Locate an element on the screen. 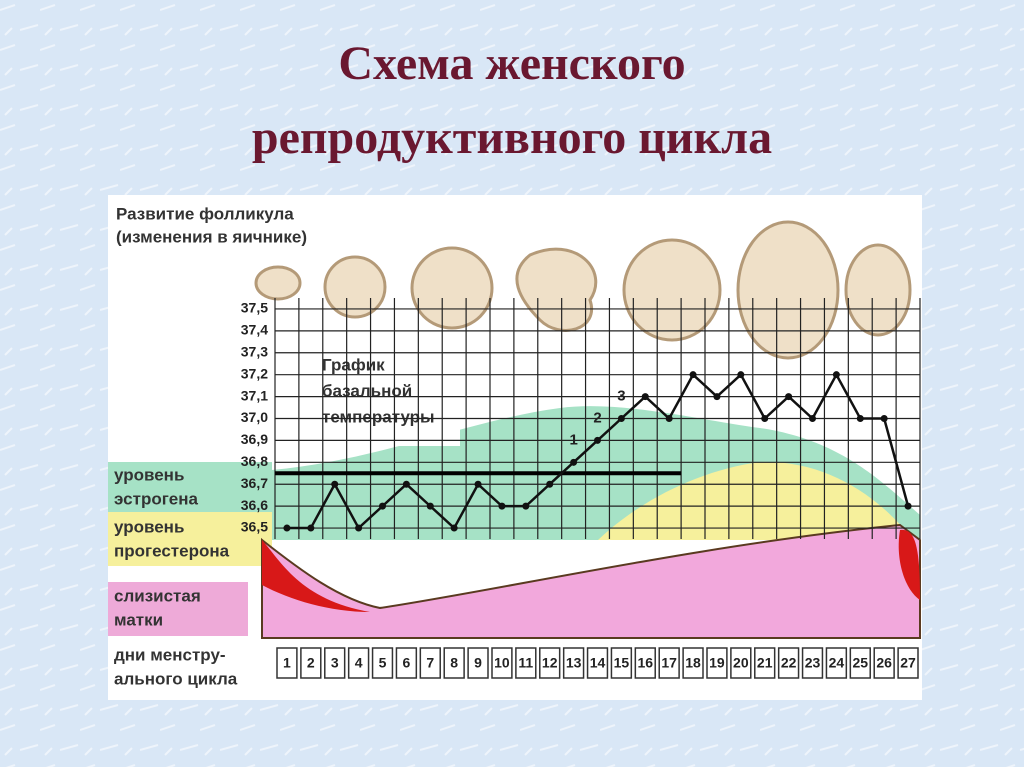 The height and width of the screenshot is (767, 1024). chart-label: температуры is located at coordinates (378, 416).